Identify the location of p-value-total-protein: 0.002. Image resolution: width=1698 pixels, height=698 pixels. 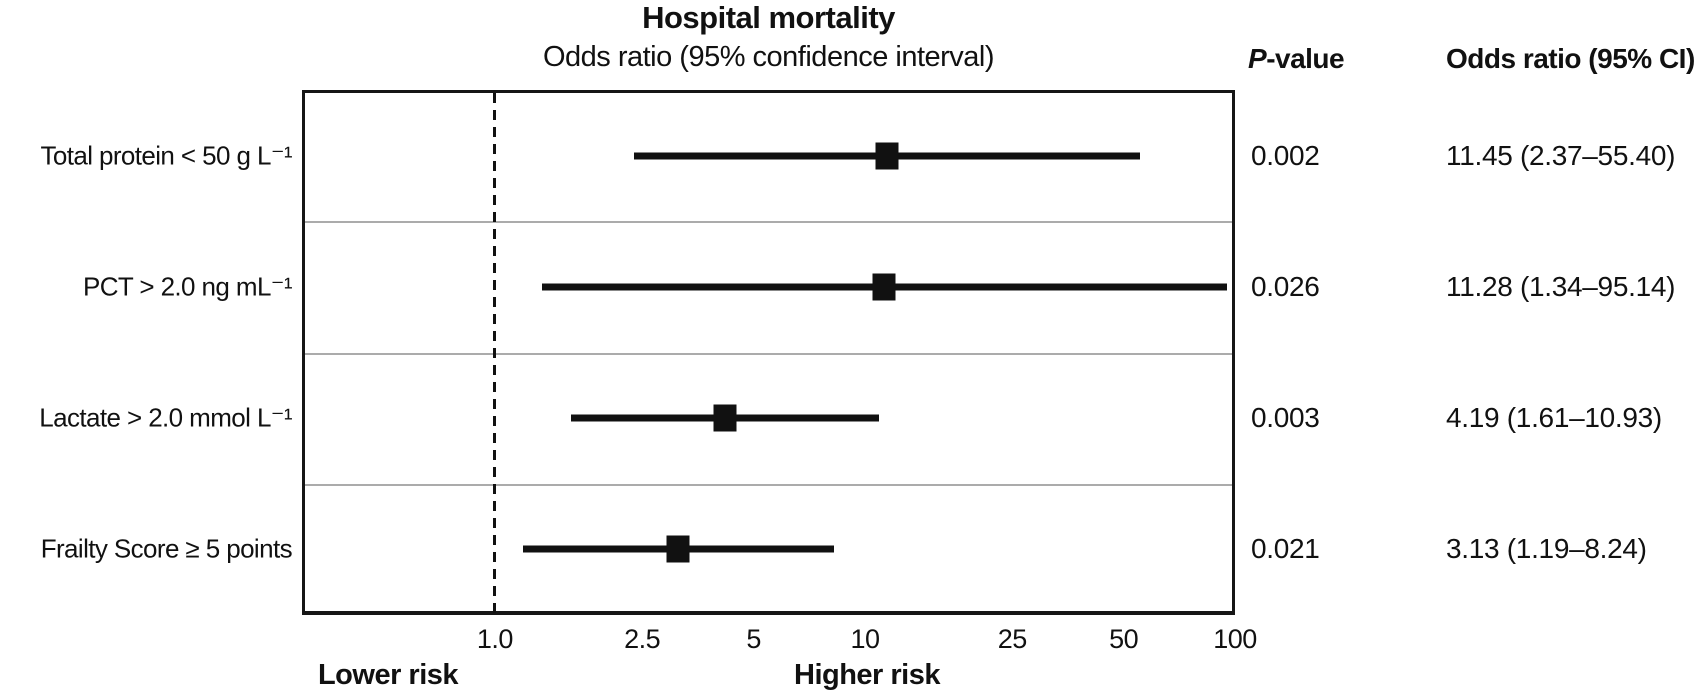
(1285, 155).